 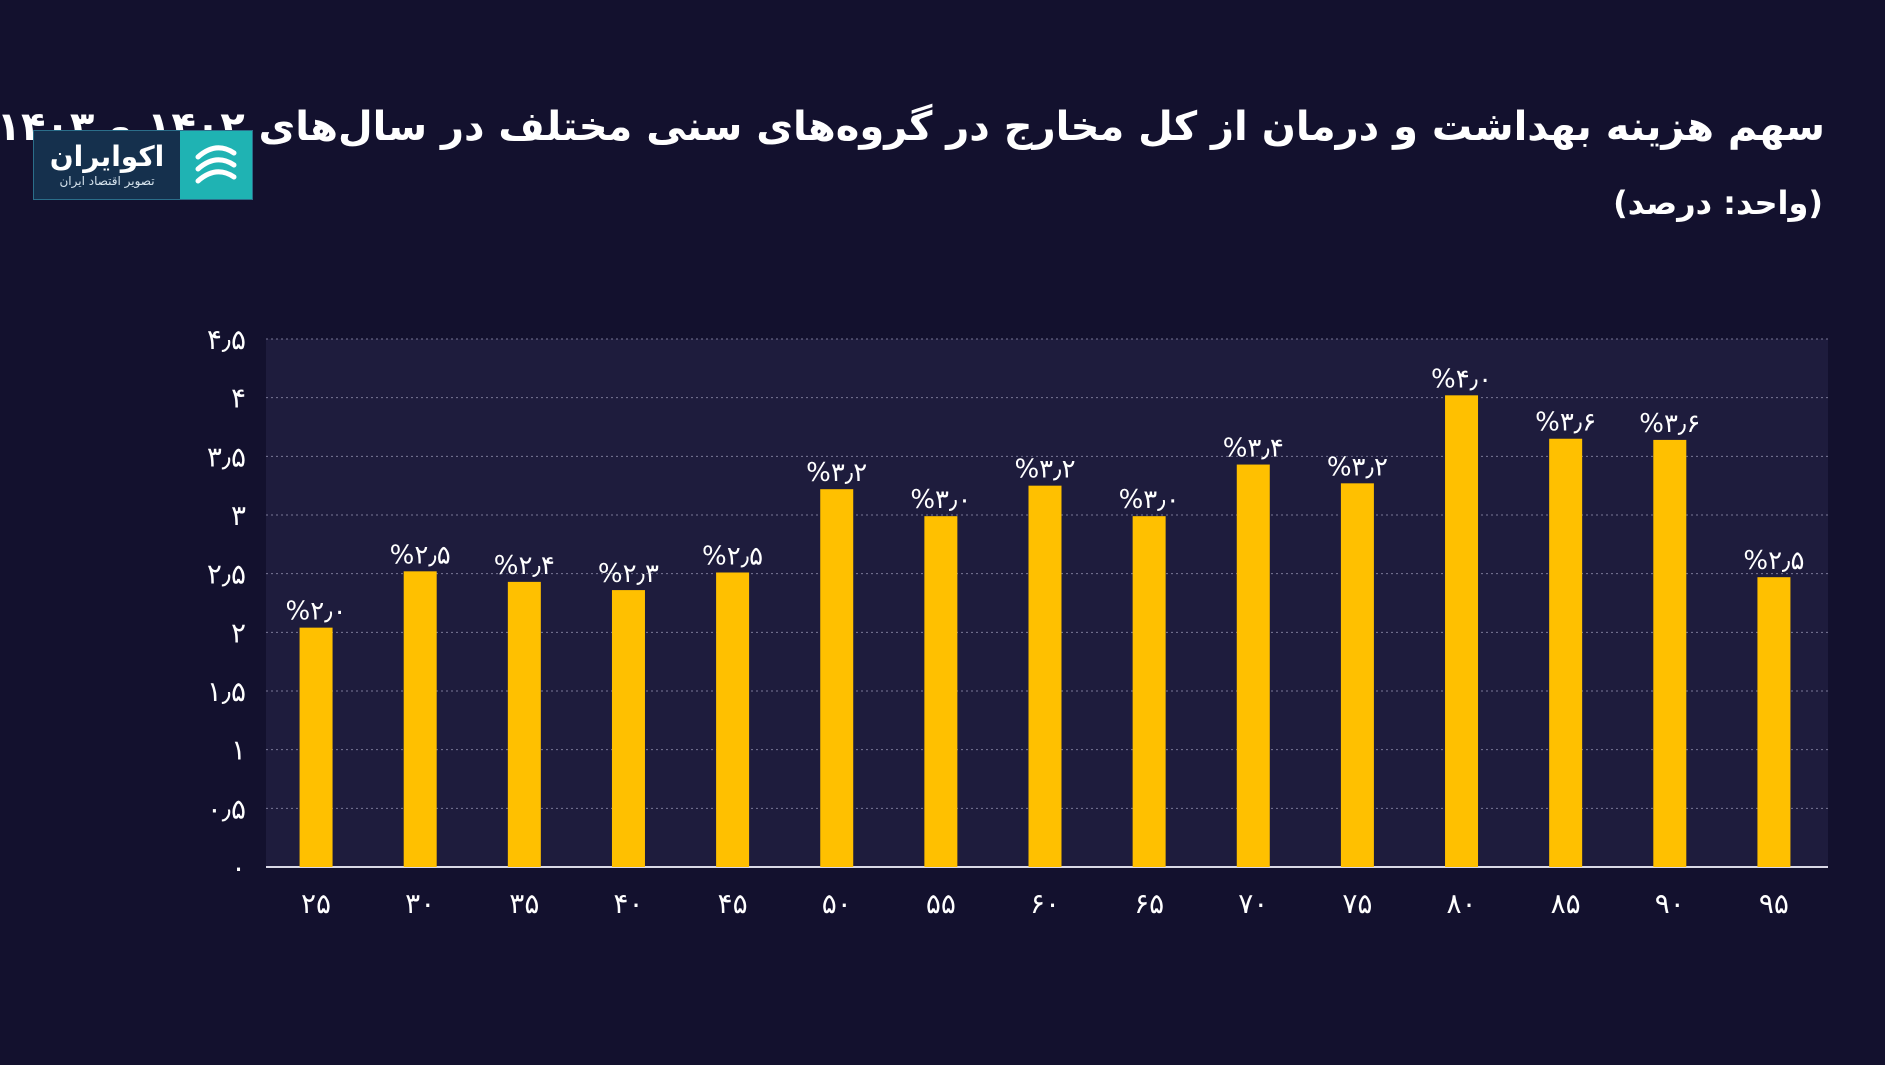 I want to click on logo-name: اکوایران, so click(x=107, y=156).